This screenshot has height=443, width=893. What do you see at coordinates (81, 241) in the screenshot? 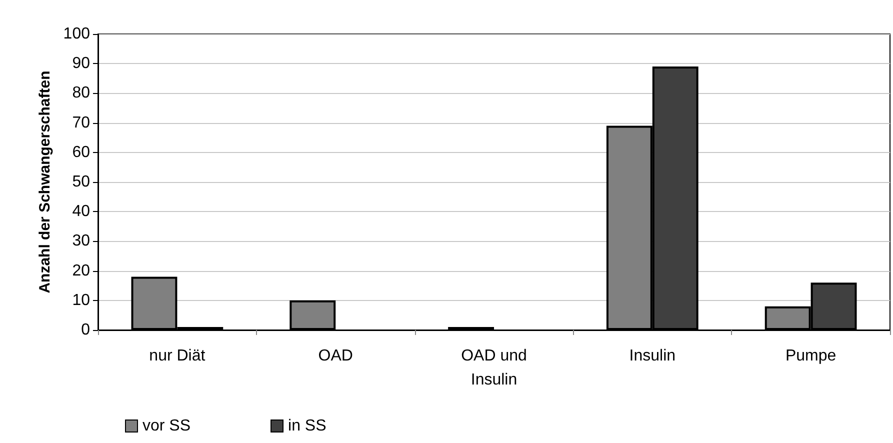
I see `y-tick-label: 30` at bounding box center [81, 241].